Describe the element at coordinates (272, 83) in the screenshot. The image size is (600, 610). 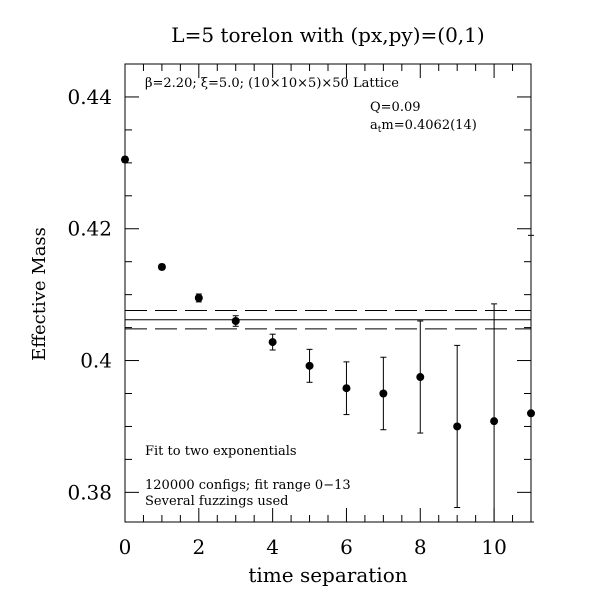
I see `lattice-annotation: β=2.20; ξ=5.0; (10×10×5)×50 Lattice` at that location.